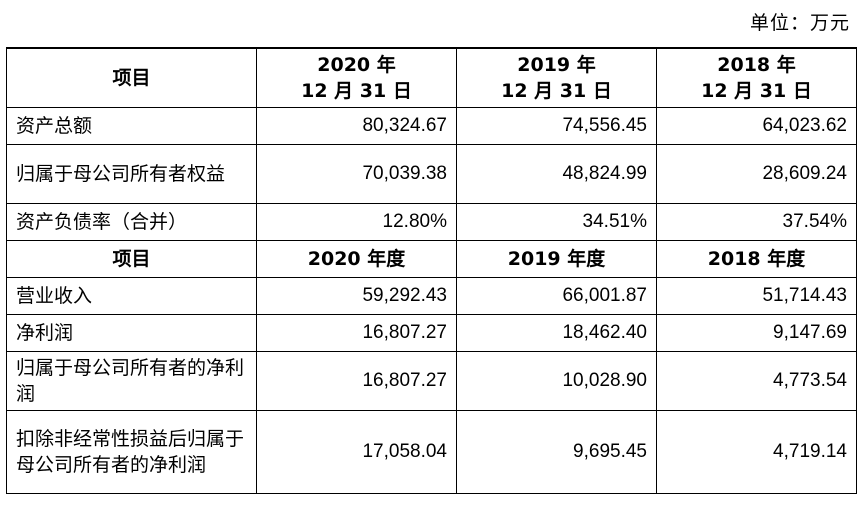  Describe the element at coordinates (556, 381) in the screenshot. I see `value-2019: 10,028.90` at that location.